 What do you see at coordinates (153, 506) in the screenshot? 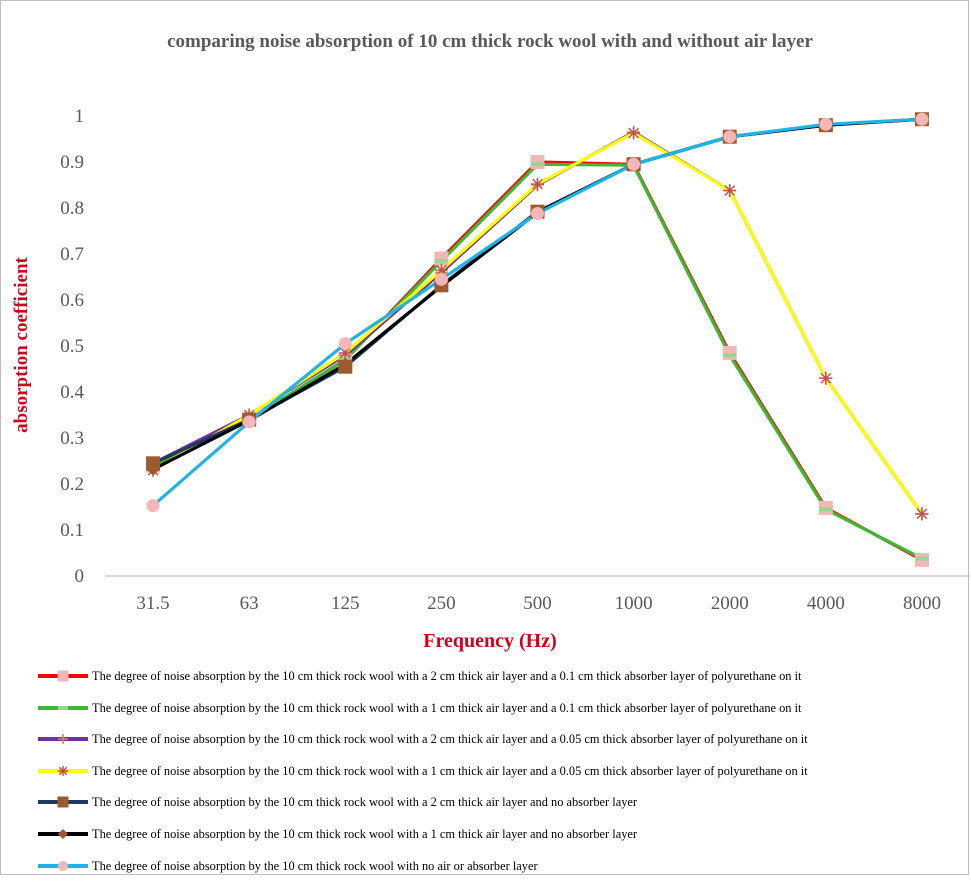
I see `data-point-s7-31.5` at bounding box center [153, 506].